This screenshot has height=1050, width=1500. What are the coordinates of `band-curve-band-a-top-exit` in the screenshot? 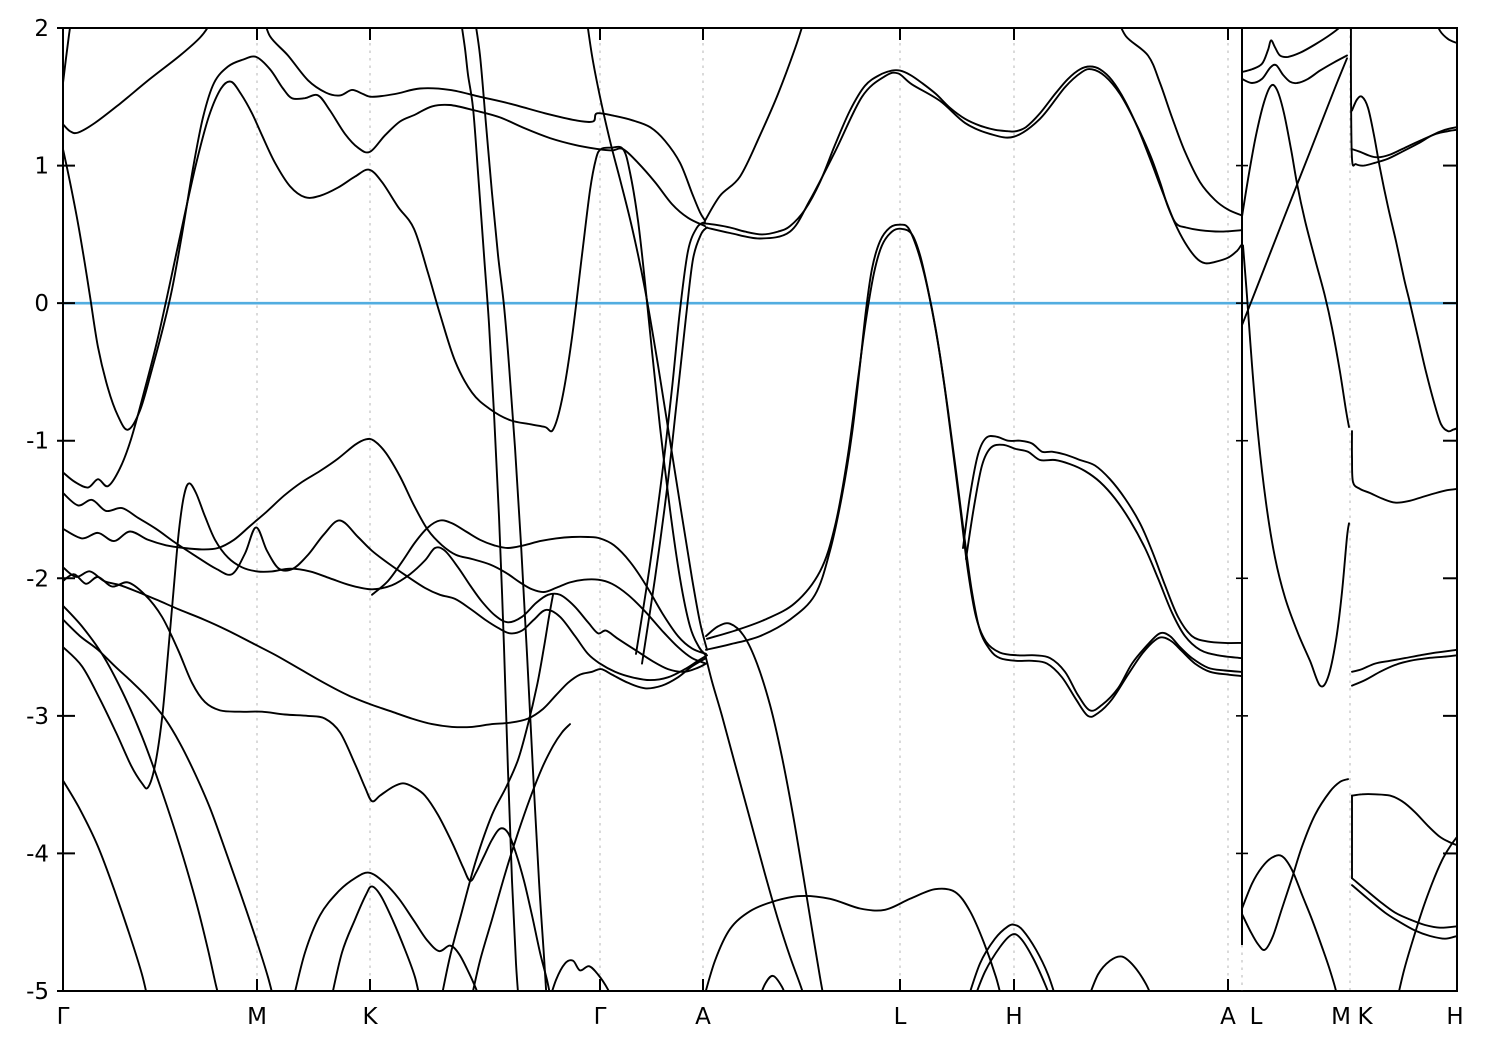 It's located at (753, 125).